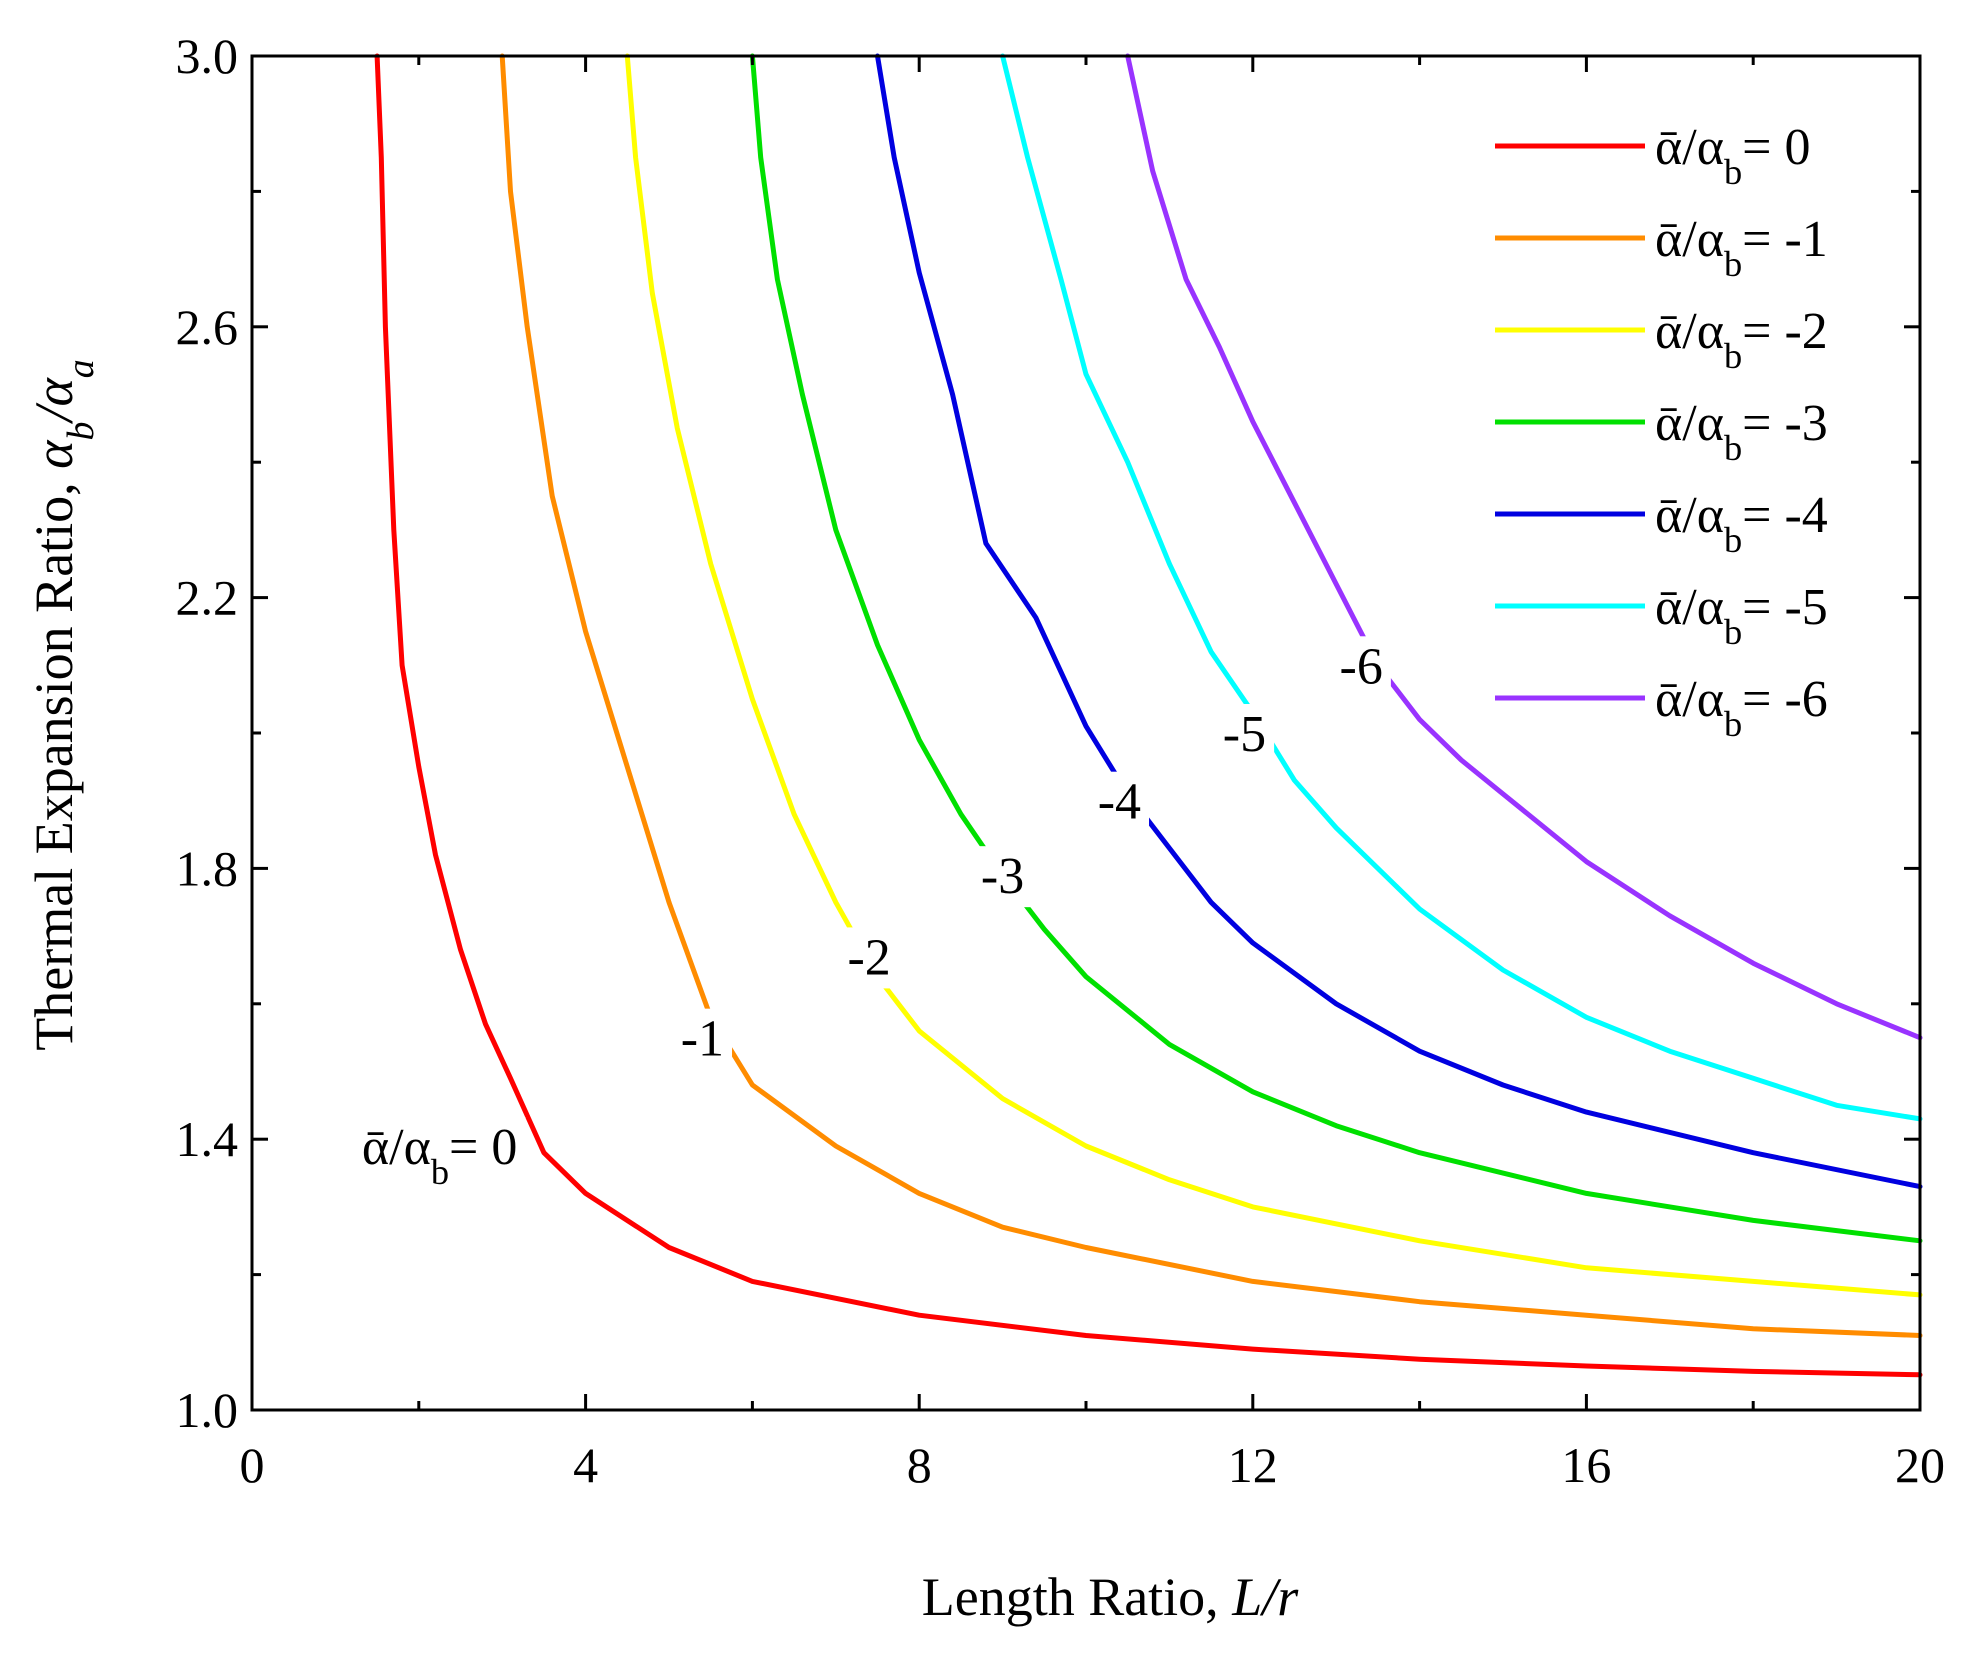 The height and width of the screenshot is (1663, 1977). I want to click on curve-label--1: -1, so click(702, 1039).